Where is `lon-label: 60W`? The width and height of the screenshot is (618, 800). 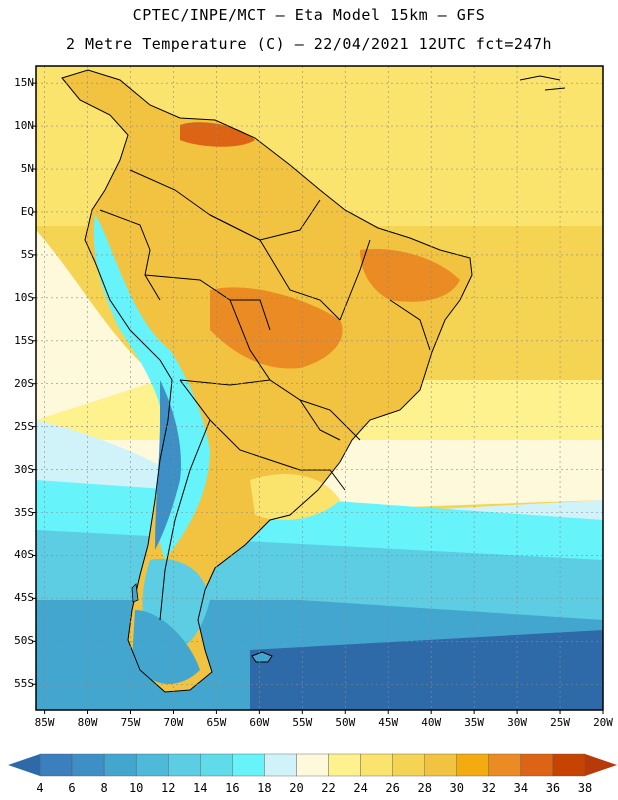 lon-label: 60W is located at coordinates (259, 722).